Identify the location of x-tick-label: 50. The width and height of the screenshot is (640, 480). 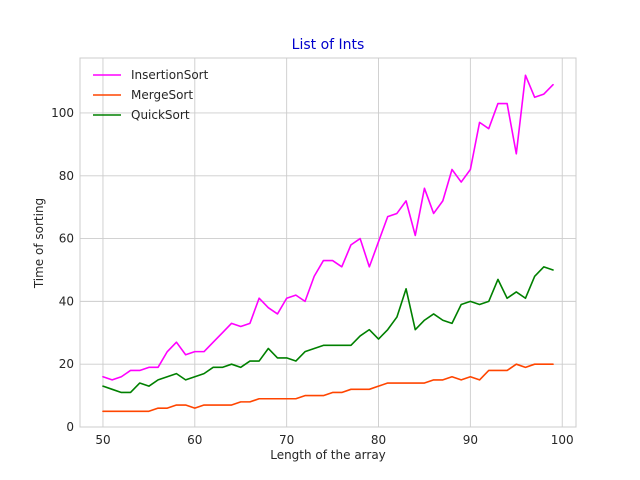
(102, 440).